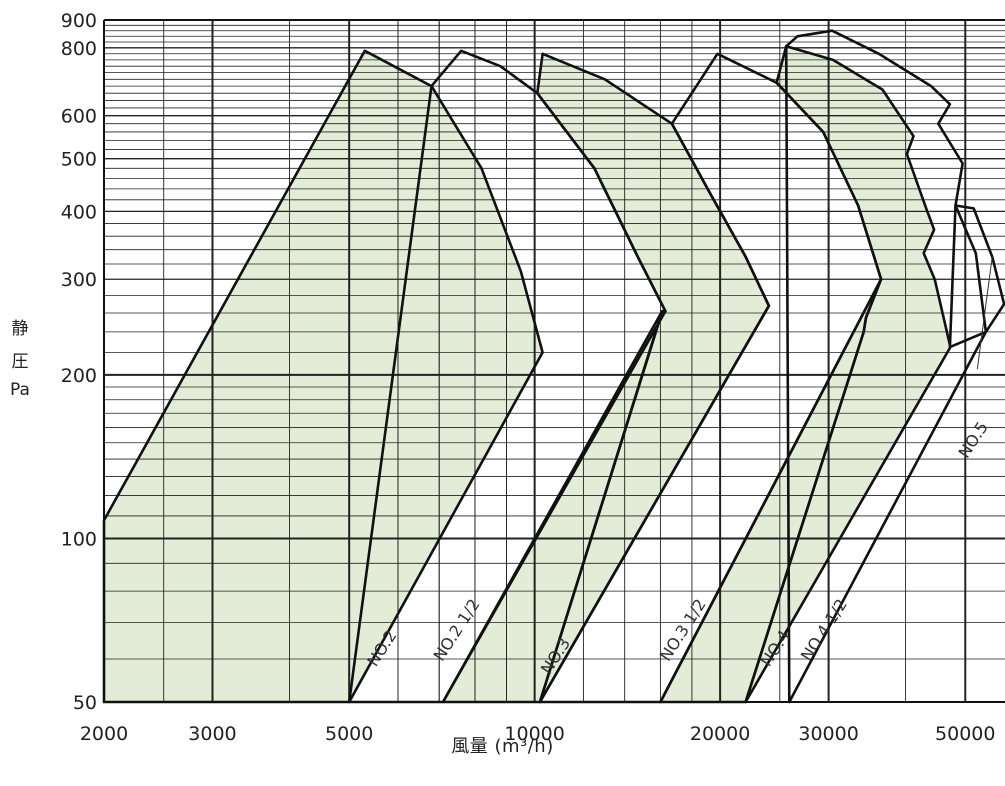 Image resolution: width=1005 pixels, height=786 pixels. I want to click on band-label-5: NO.4 1/2, so click(824, 629).